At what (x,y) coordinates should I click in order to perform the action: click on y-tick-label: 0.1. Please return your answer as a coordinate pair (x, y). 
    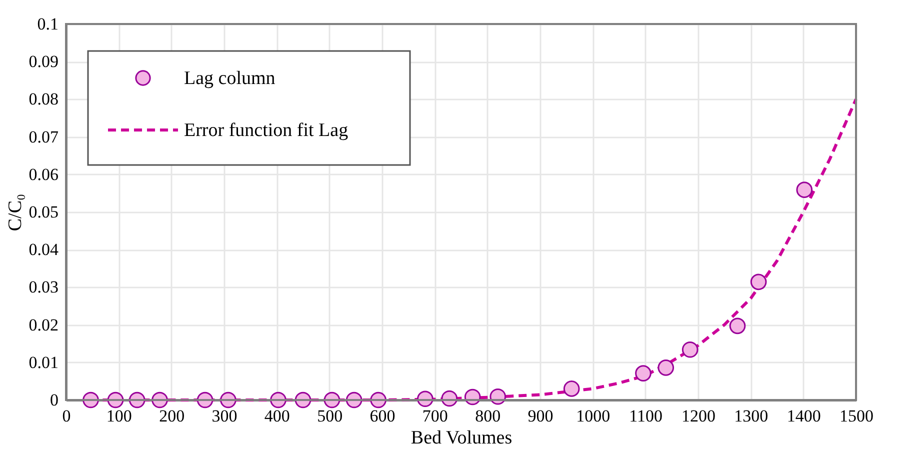
    Looking at the image, I should click on (47, 24).